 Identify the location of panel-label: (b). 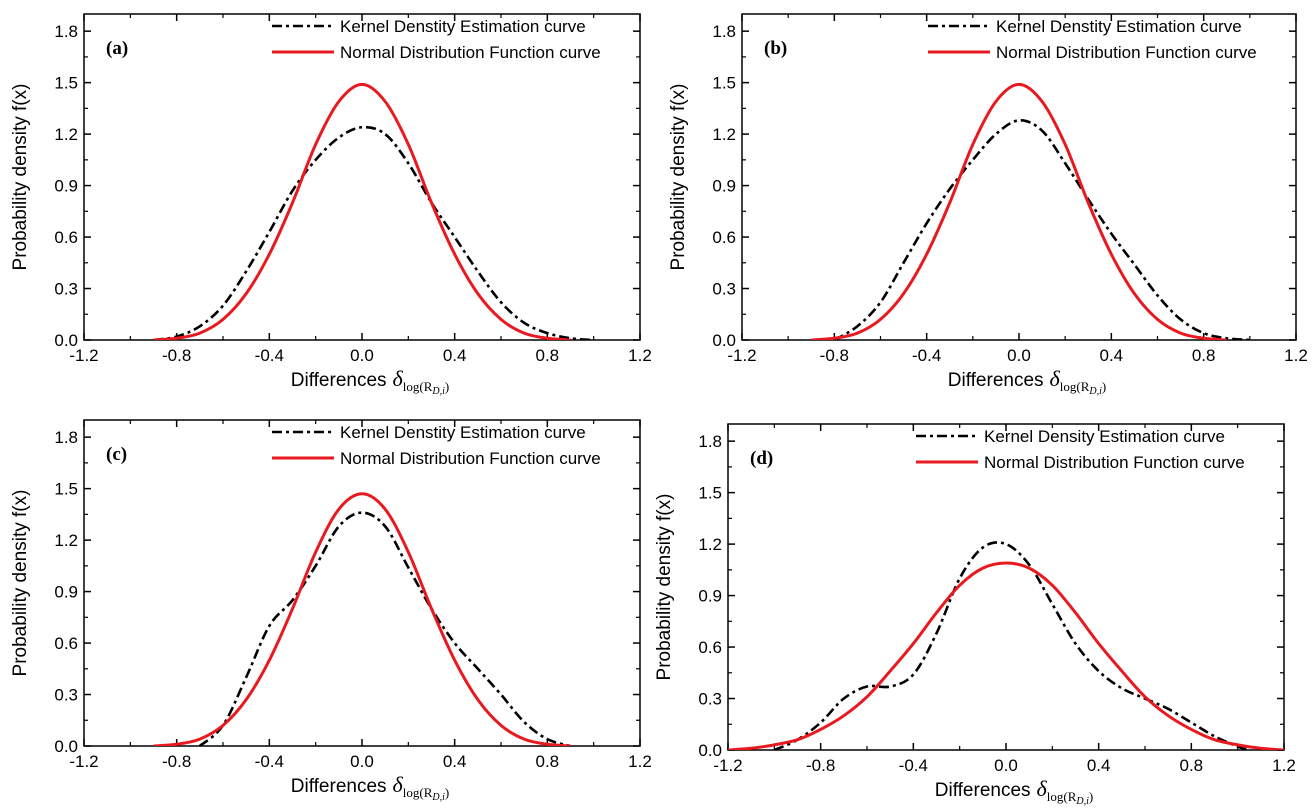
(775, 48).